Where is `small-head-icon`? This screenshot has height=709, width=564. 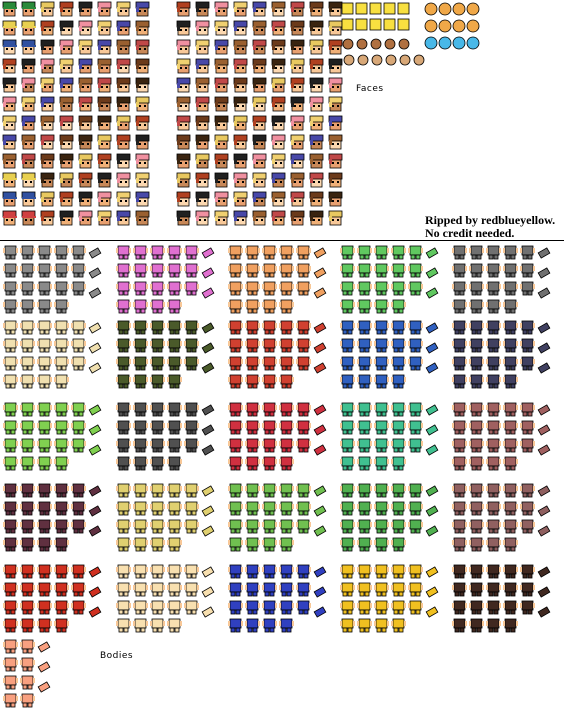
small-head-icon is located at coordinates (349, 60).